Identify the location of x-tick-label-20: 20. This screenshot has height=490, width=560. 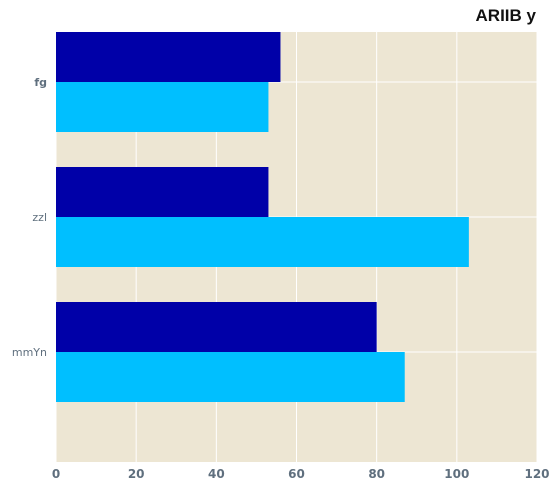
(136, 474).